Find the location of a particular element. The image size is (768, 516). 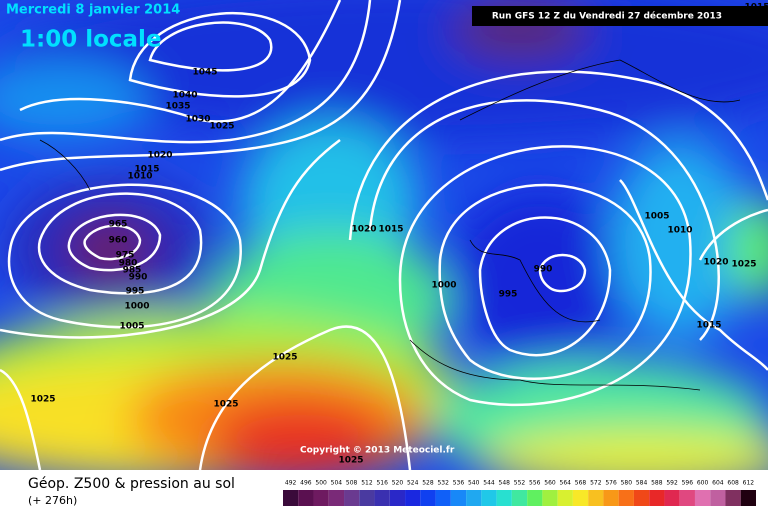

scale-label: 596 is located at coordinates (688, 483).